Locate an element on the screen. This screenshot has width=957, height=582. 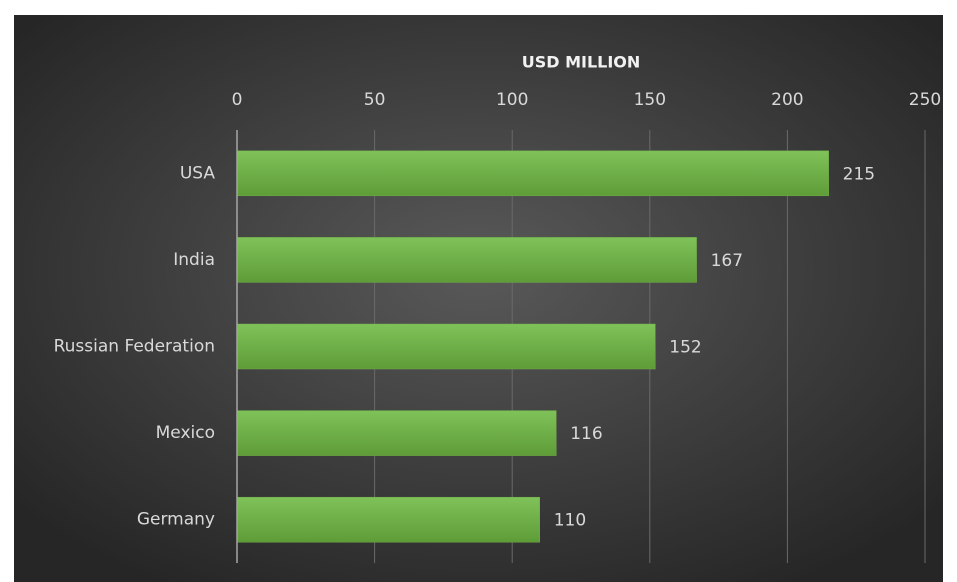
y-tick-label: Mexico is located at coordinates (185, 433).